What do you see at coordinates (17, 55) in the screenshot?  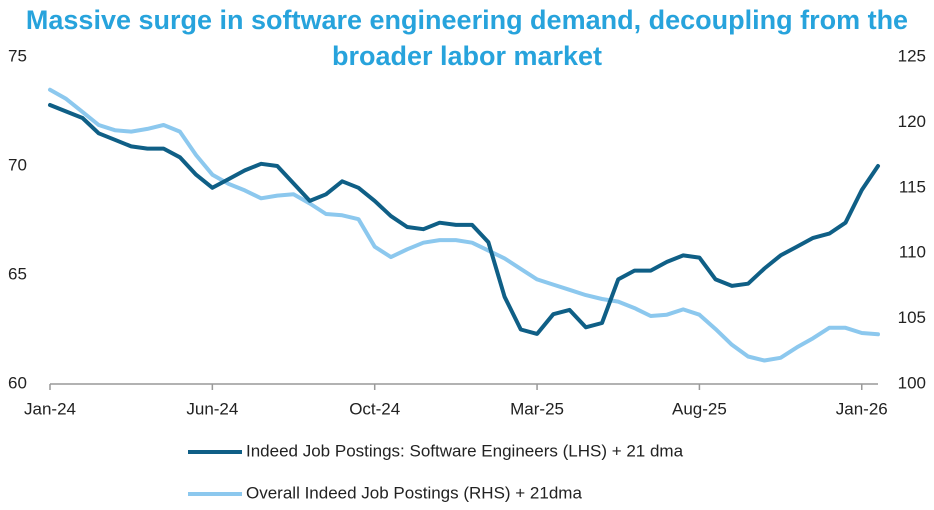 I see `y-tick-label: 75` at bounding box center [17, 55].